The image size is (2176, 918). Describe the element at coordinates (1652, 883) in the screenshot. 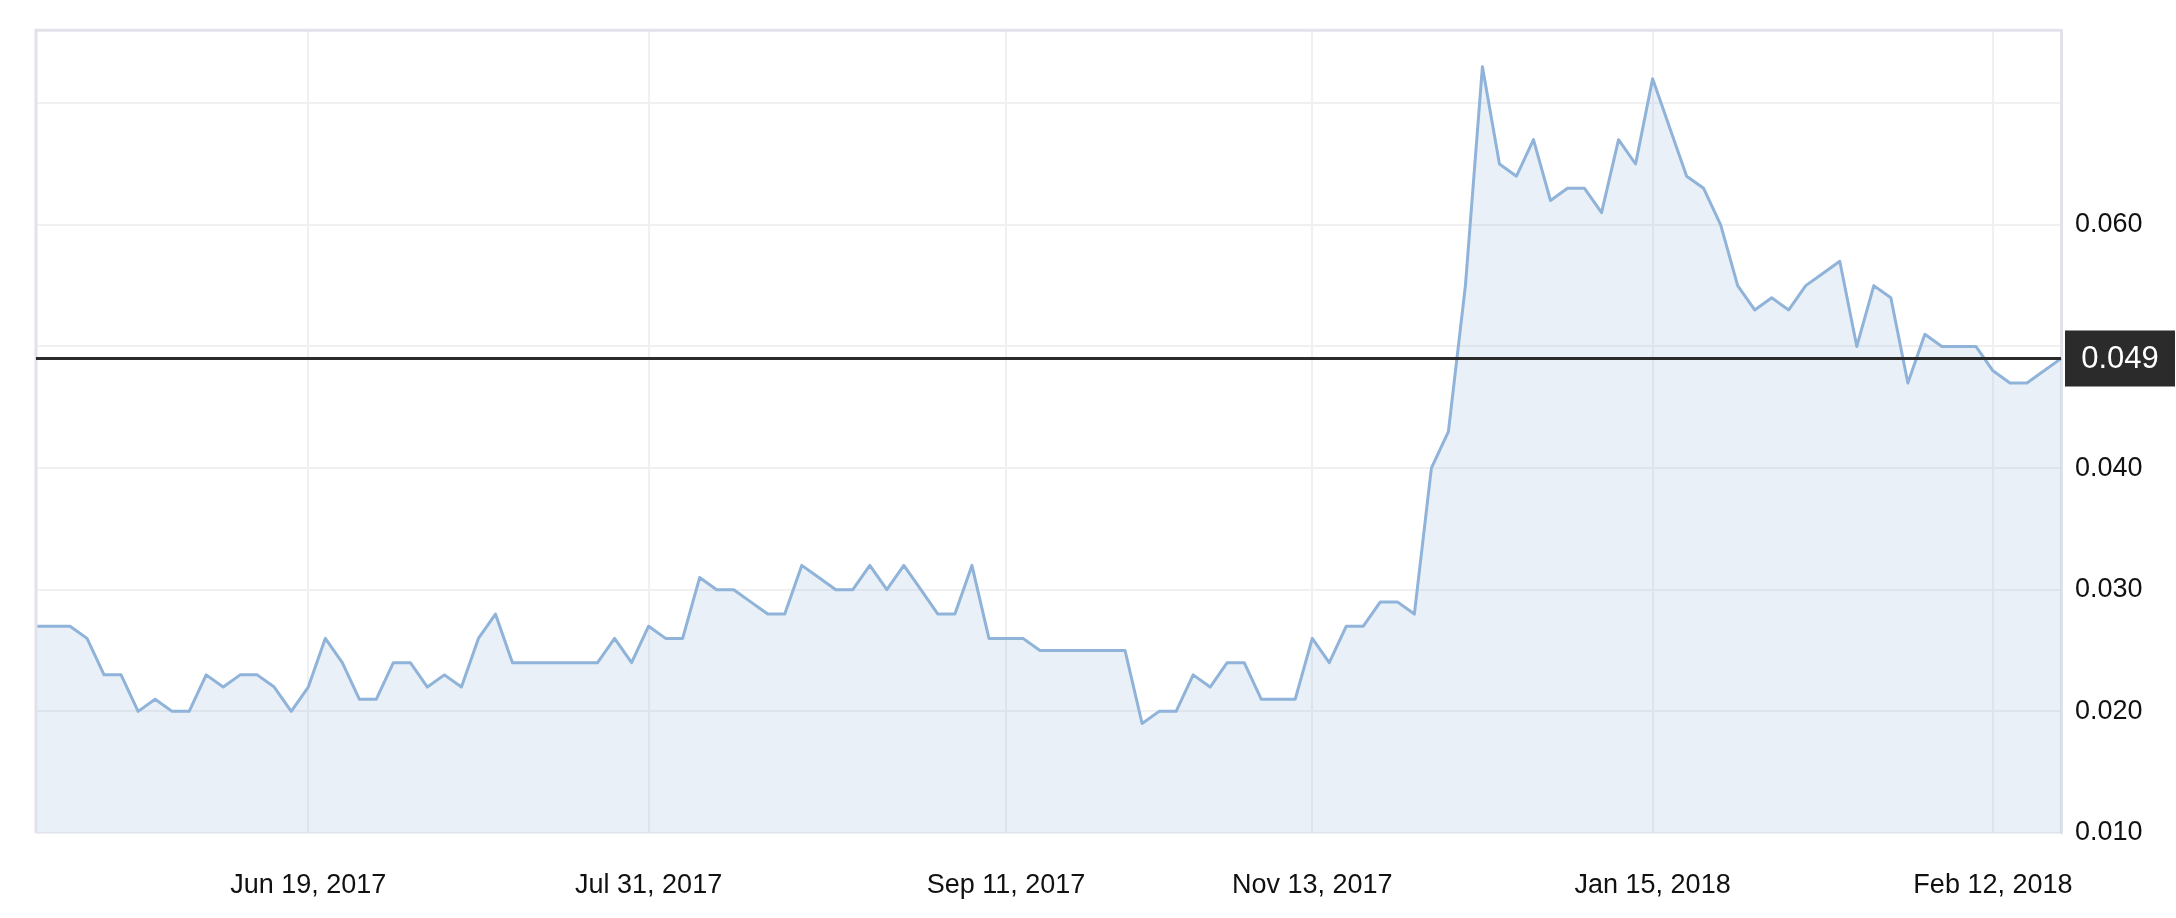

I see `x-tick-label: Jan 15, 2018` at that location.